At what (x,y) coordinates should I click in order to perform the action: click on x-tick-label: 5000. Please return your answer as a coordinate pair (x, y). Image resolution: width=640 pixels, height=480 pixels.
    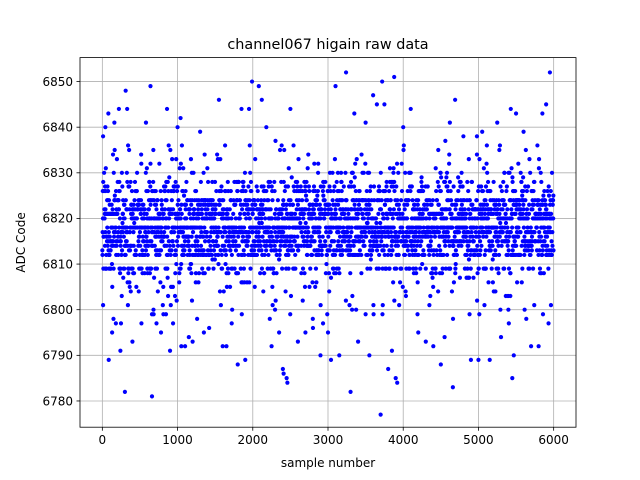
    Looking at the image, I should click on (478, 440).